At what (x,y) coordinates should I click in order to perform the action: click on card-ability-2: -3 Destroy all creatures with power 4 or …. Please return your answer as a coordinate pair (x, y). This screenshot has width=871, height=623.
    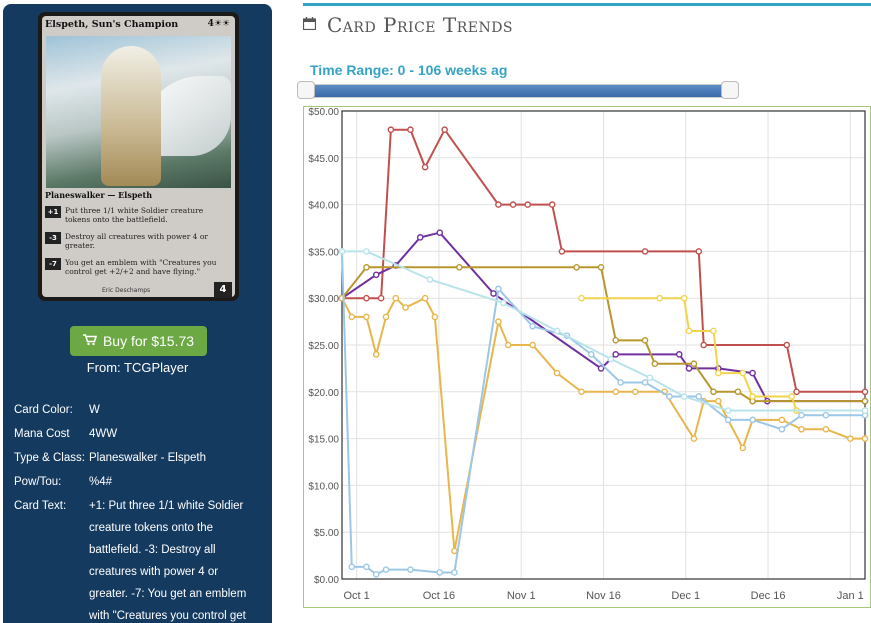
    Looking at the image, I should click on (136, 241).